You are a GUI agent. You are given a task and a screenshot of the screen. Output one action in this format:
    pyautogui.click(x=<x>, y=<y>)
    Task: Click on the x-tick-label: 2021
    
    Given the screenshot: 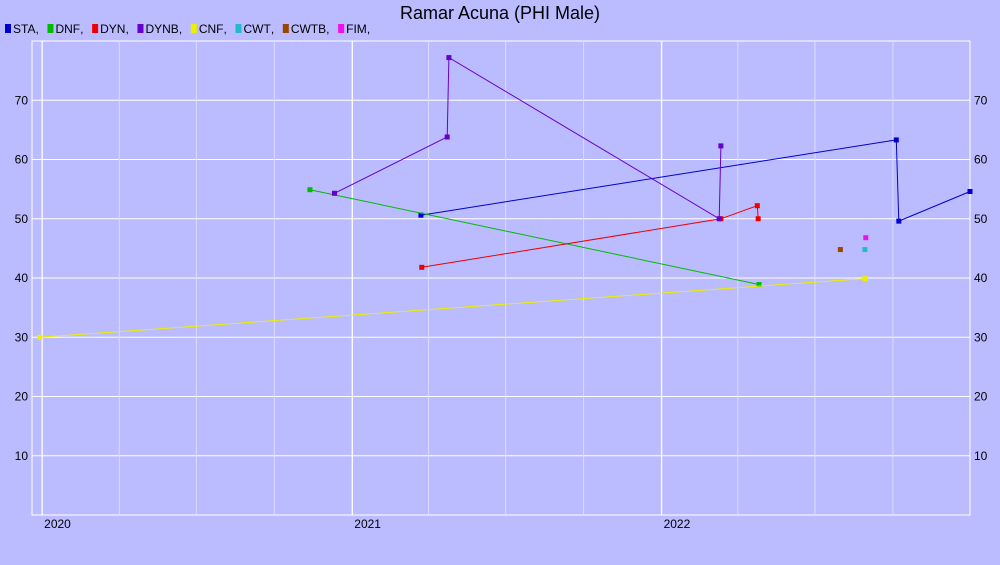 What is the action you would take?
    pyautogui.click(x=367, y=524)
    